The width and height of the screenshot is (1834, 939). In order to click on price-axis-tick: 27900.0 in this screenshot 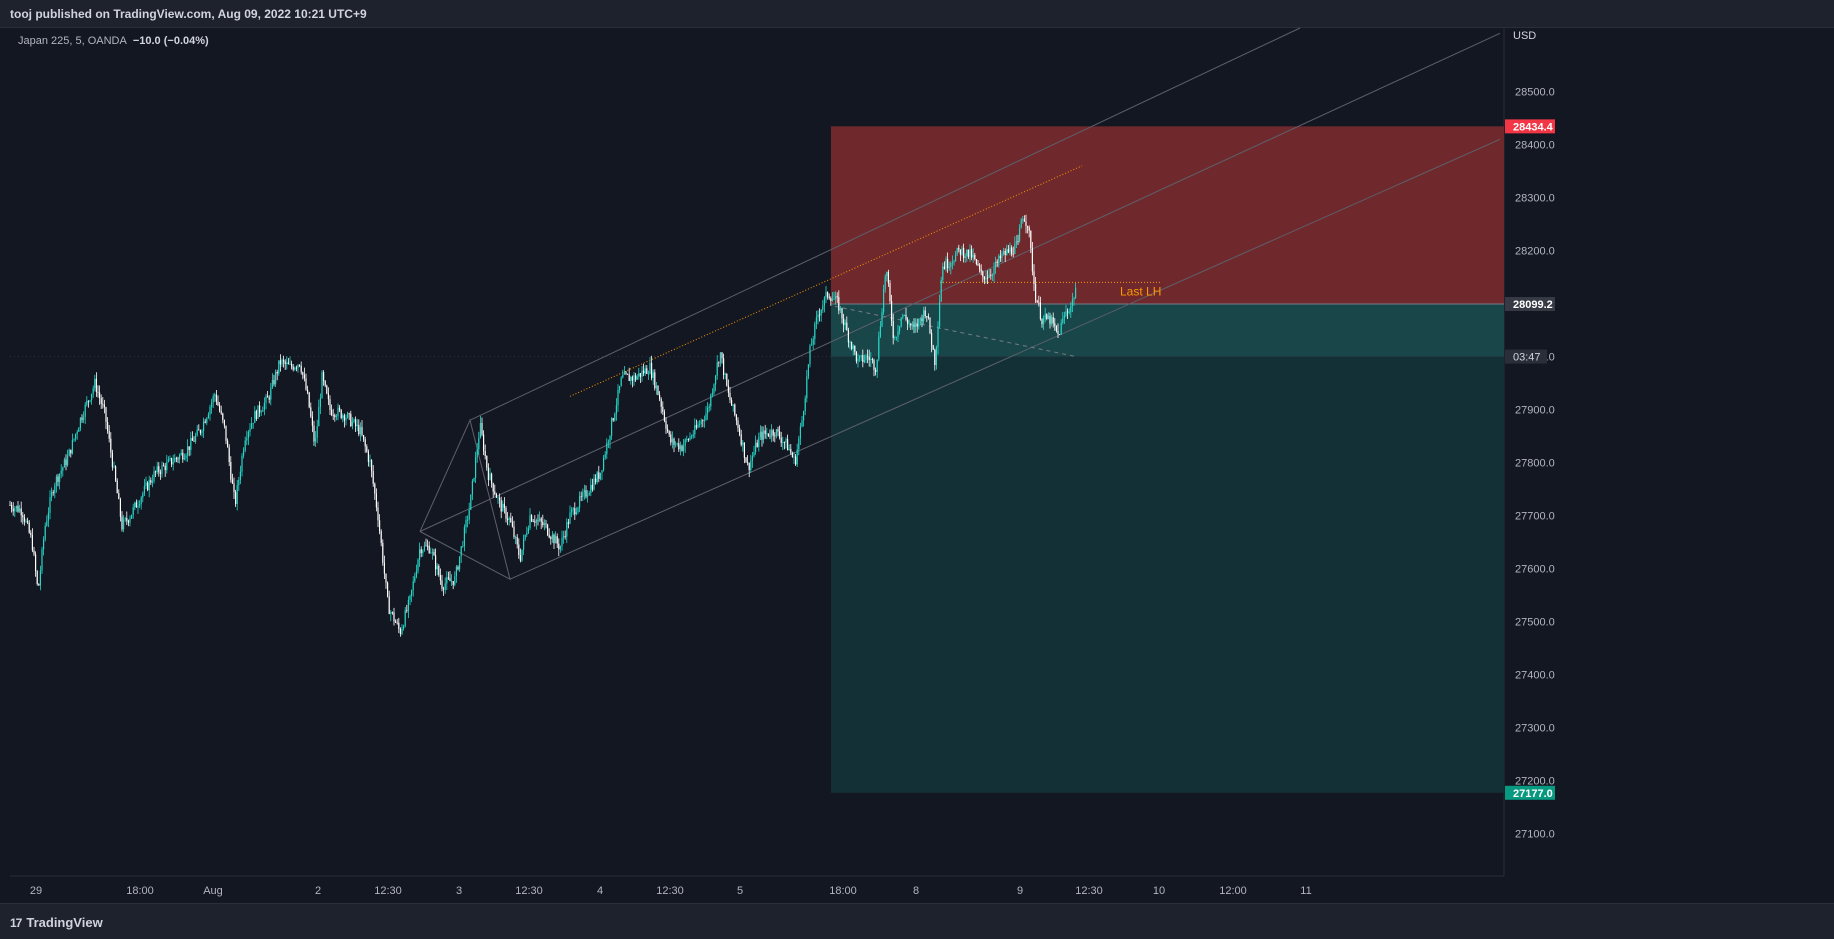, I will do `click(1535, 411)`.